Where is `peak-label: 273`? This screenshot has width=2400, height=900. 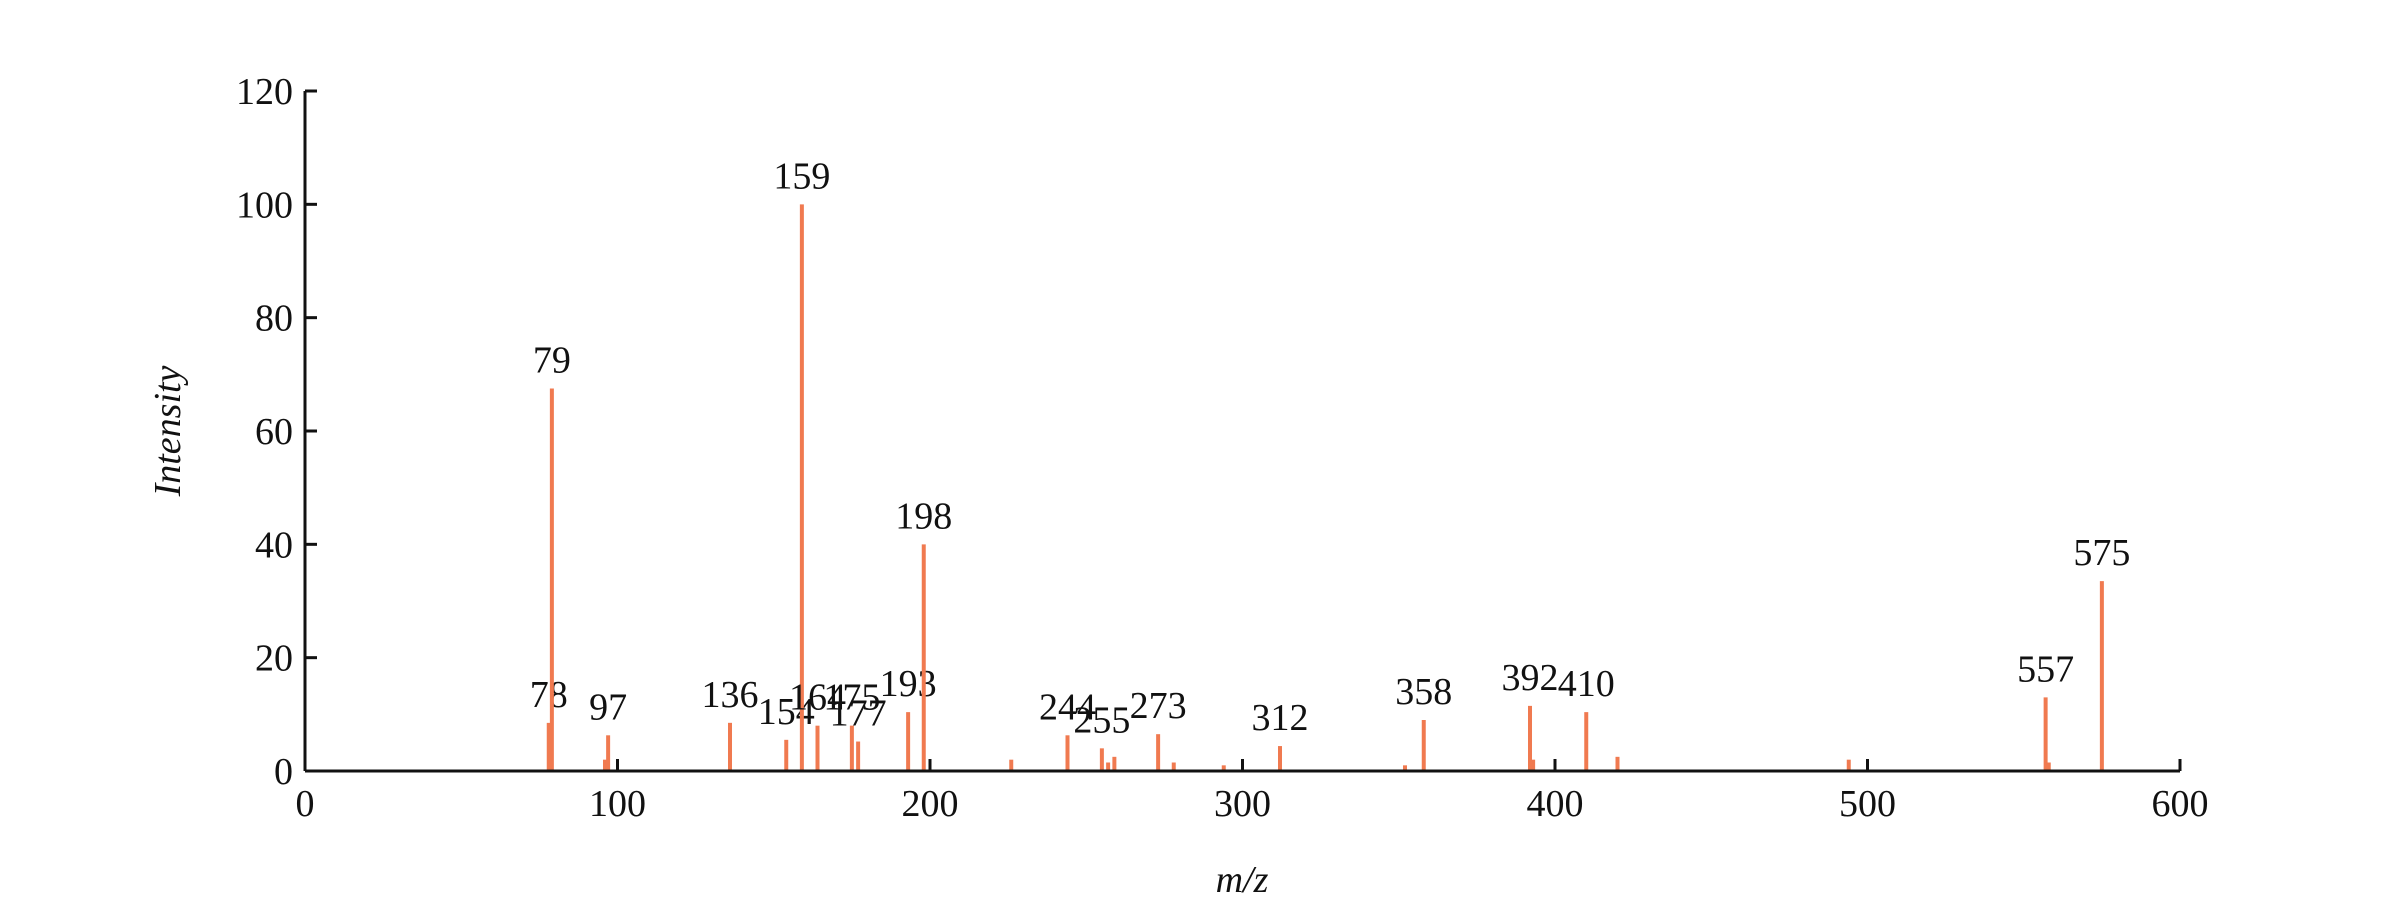
peak-label: 273 is located at coordinates (1158, 706).